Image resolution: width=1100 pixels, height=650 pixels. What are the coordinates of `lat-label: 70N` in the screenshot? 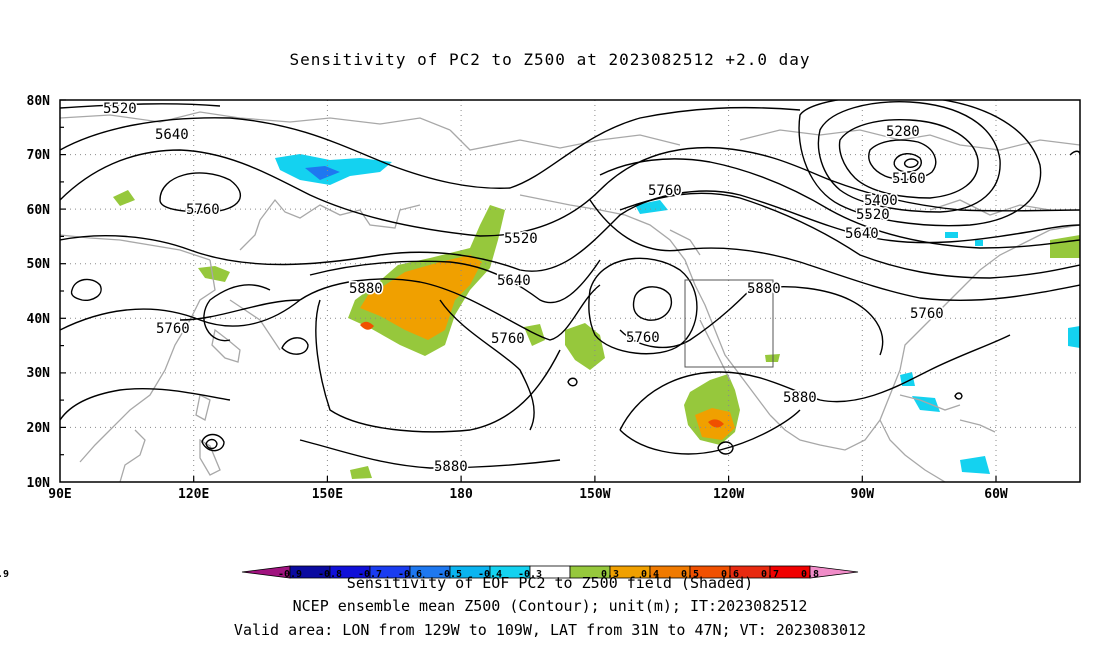 It's located at (39, 155).